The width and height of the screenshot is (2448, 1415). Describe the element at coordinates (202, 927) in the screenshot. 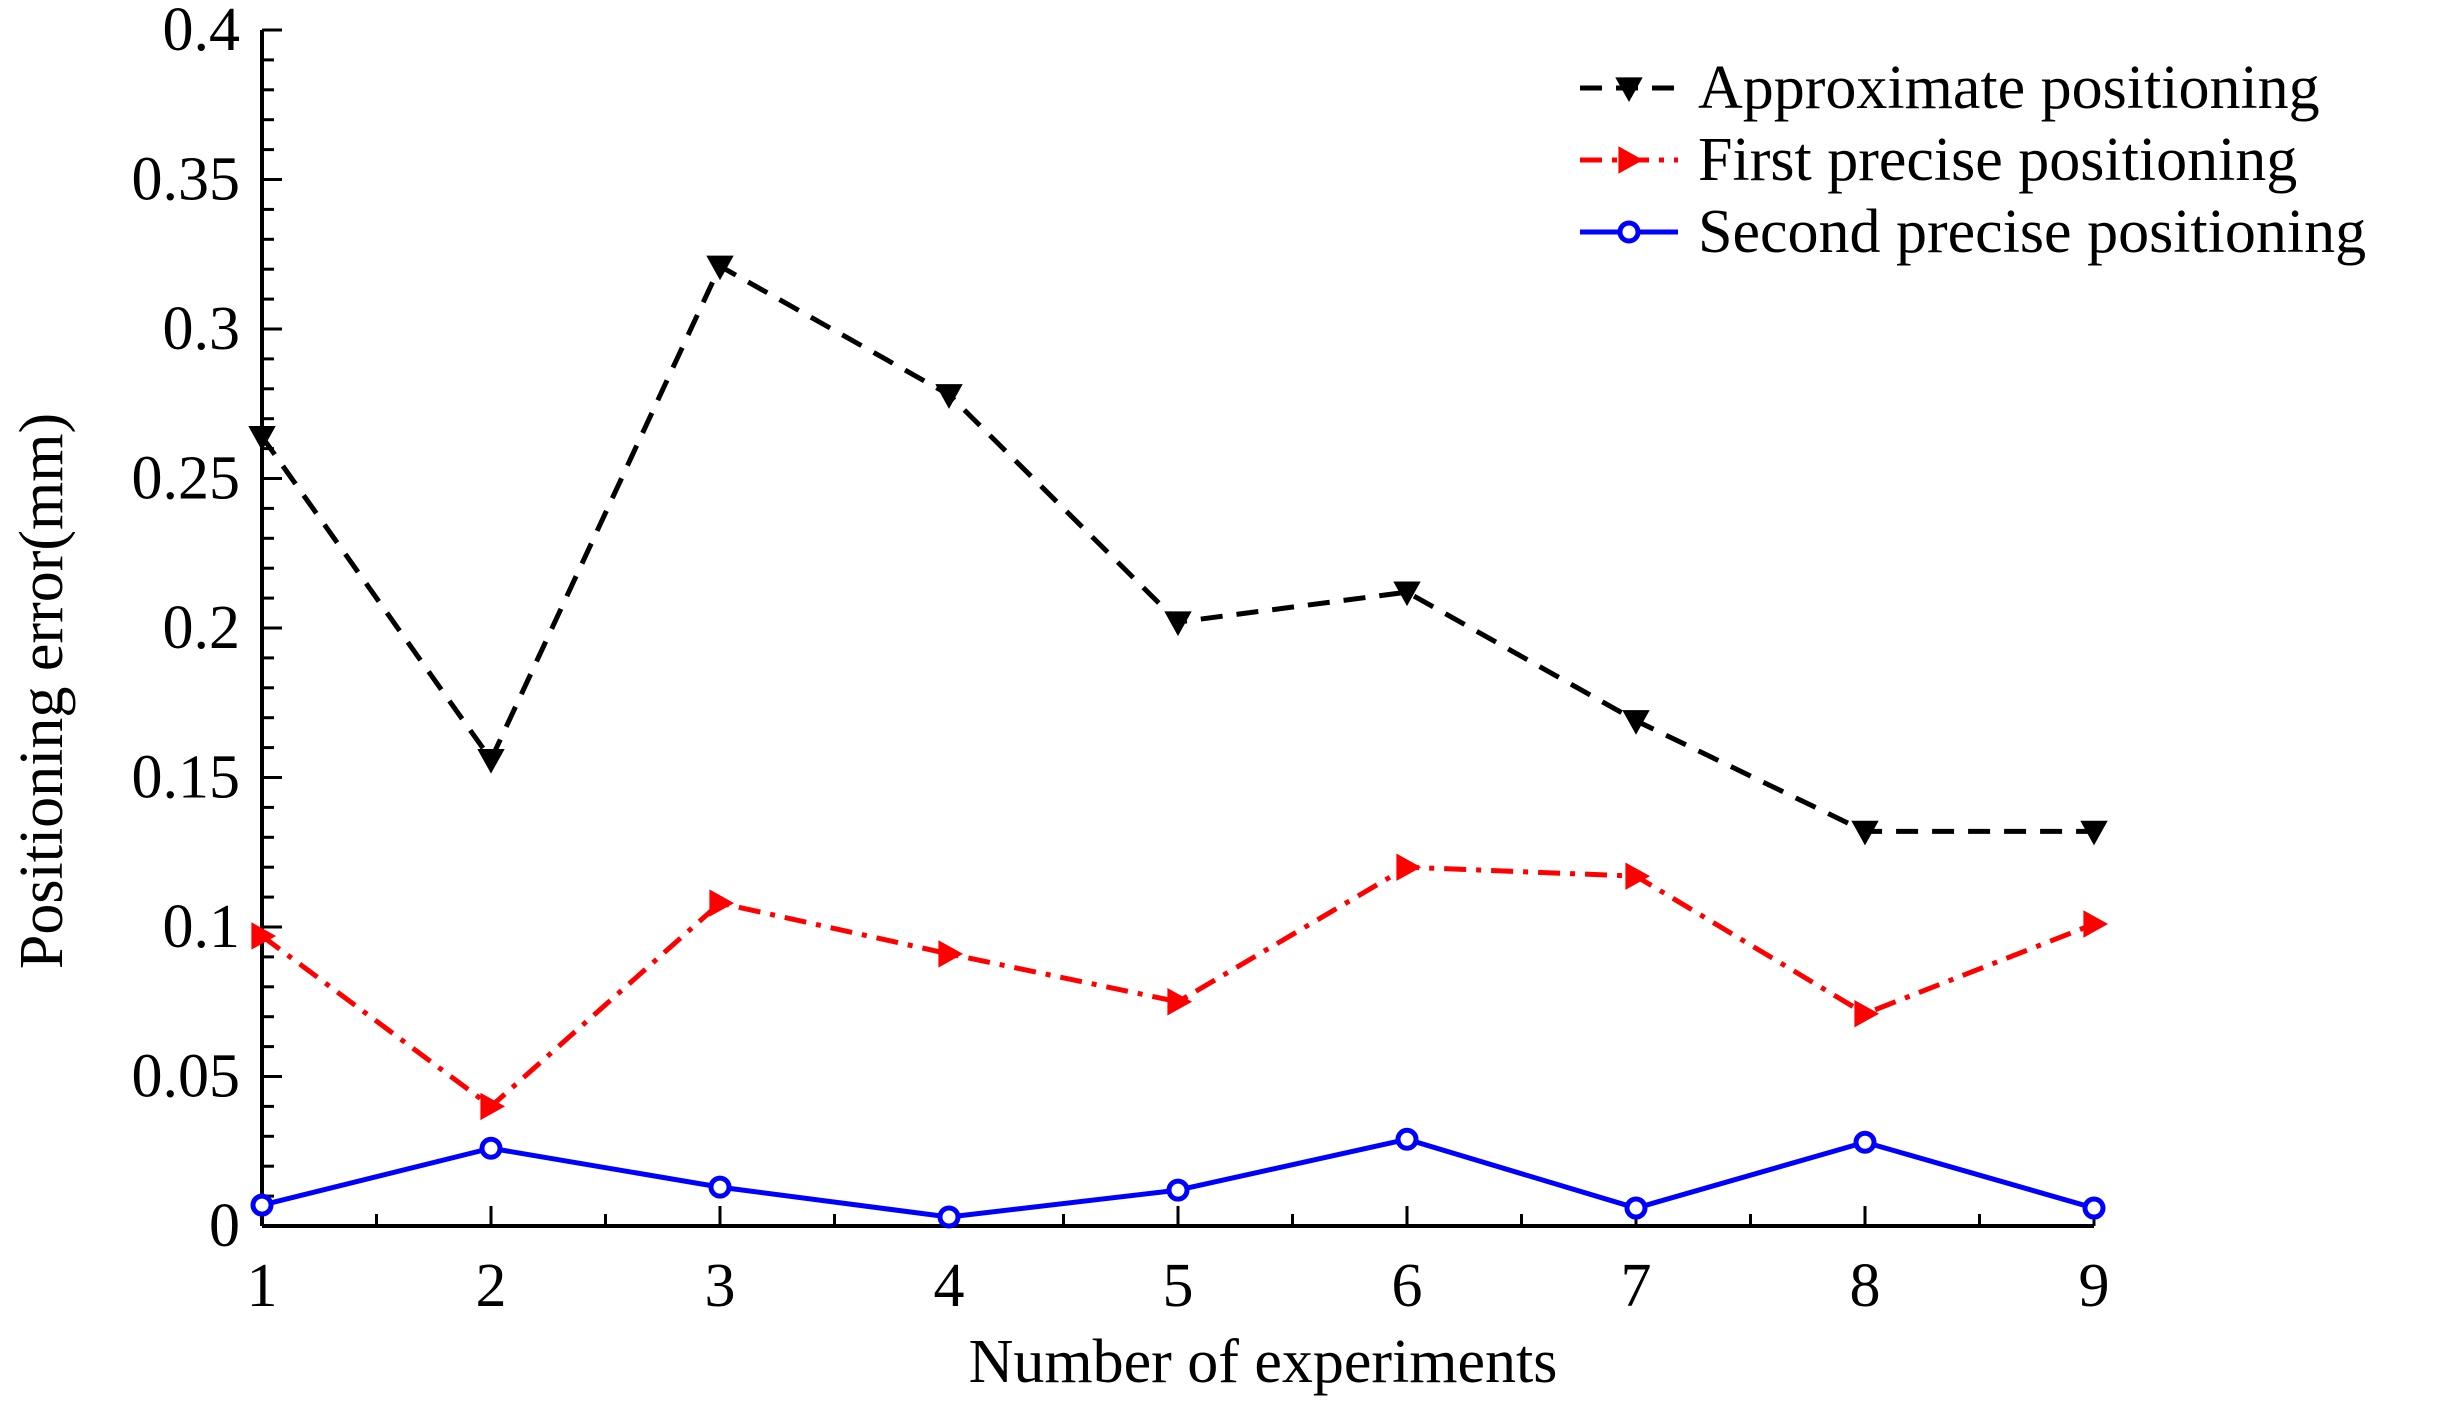

I see `y-tick-label: 0.1` at that location.